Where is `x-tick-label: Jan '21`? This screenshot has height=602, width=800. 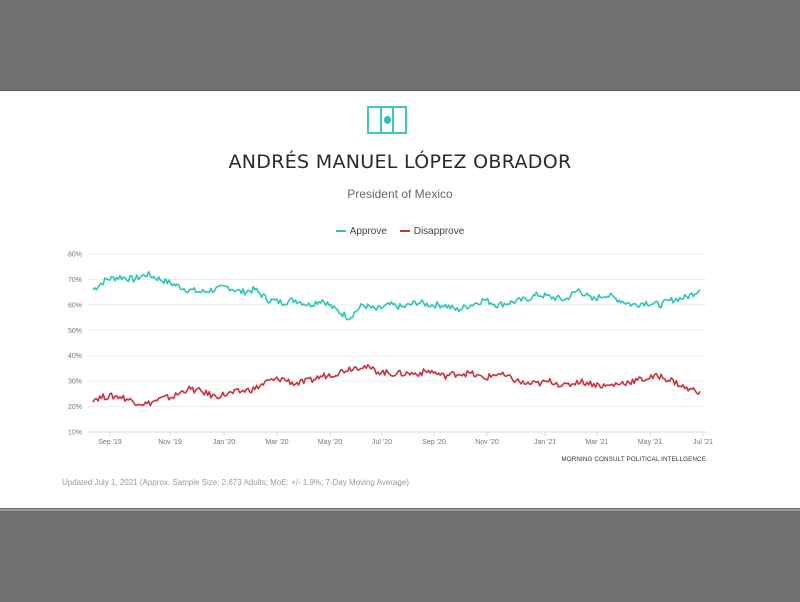
x-tick-label: Jan '21 is located at coordinates (545, 442).